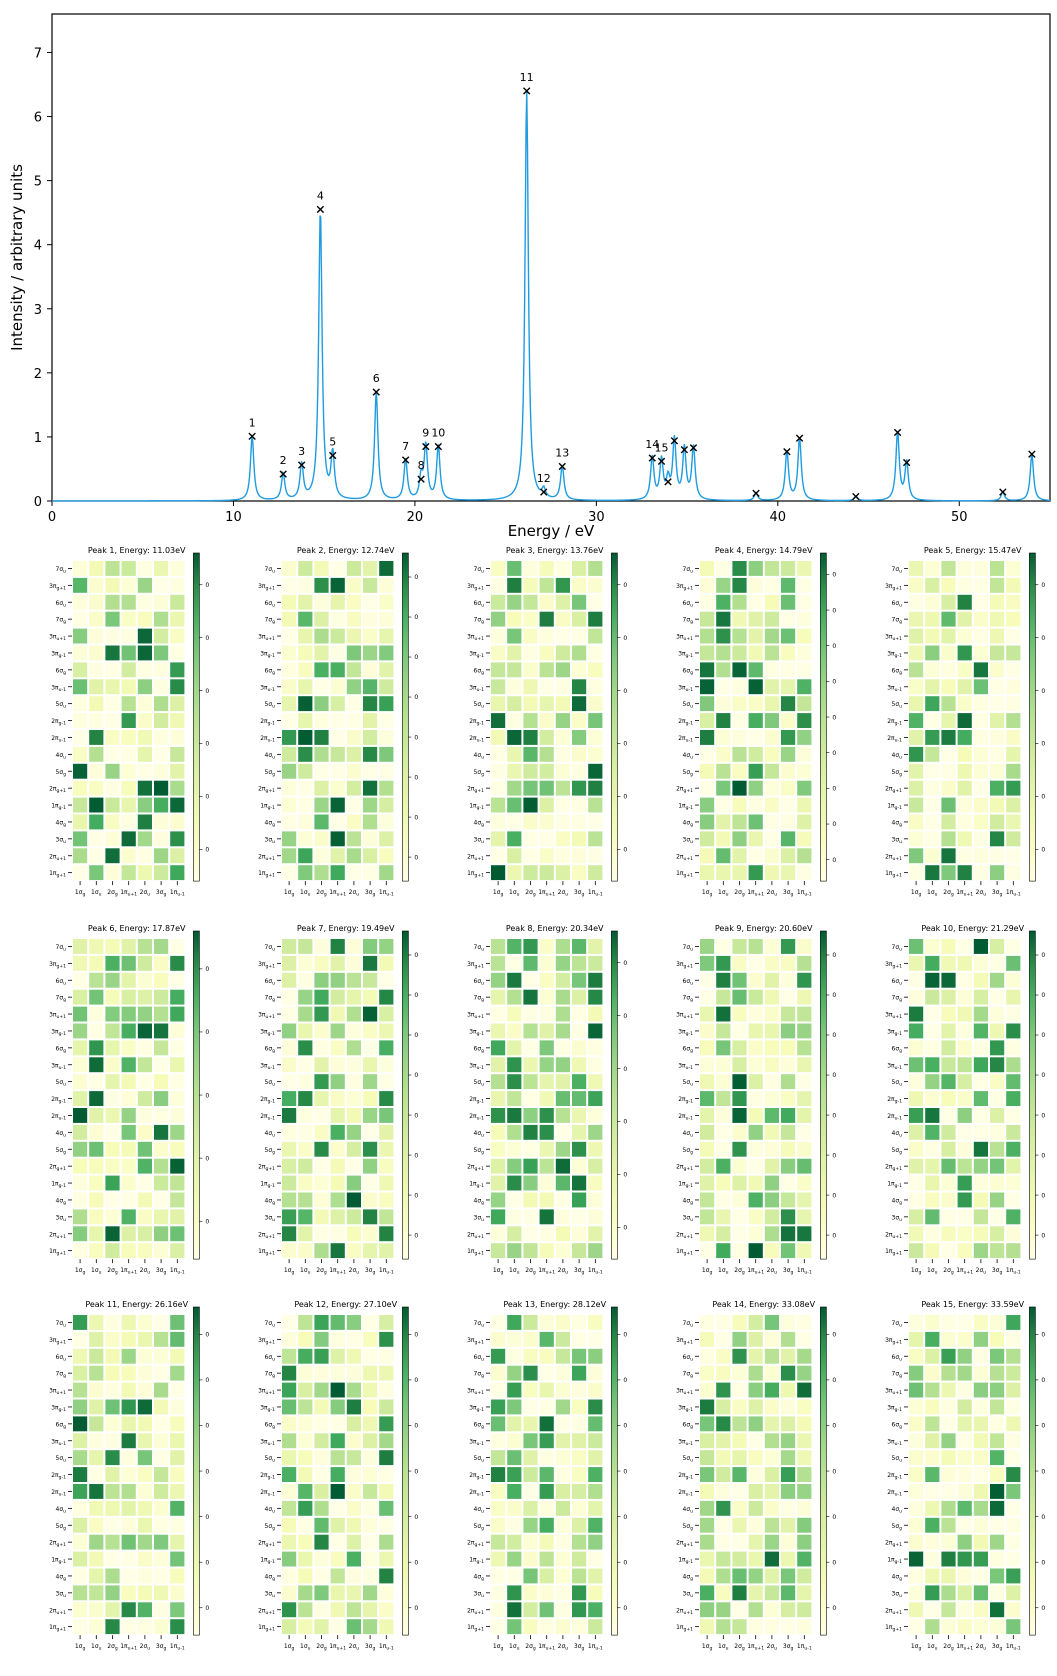 This screenshot has height=1676, width=1057. I want to click on peak-marker: 7, so click(405, 452).